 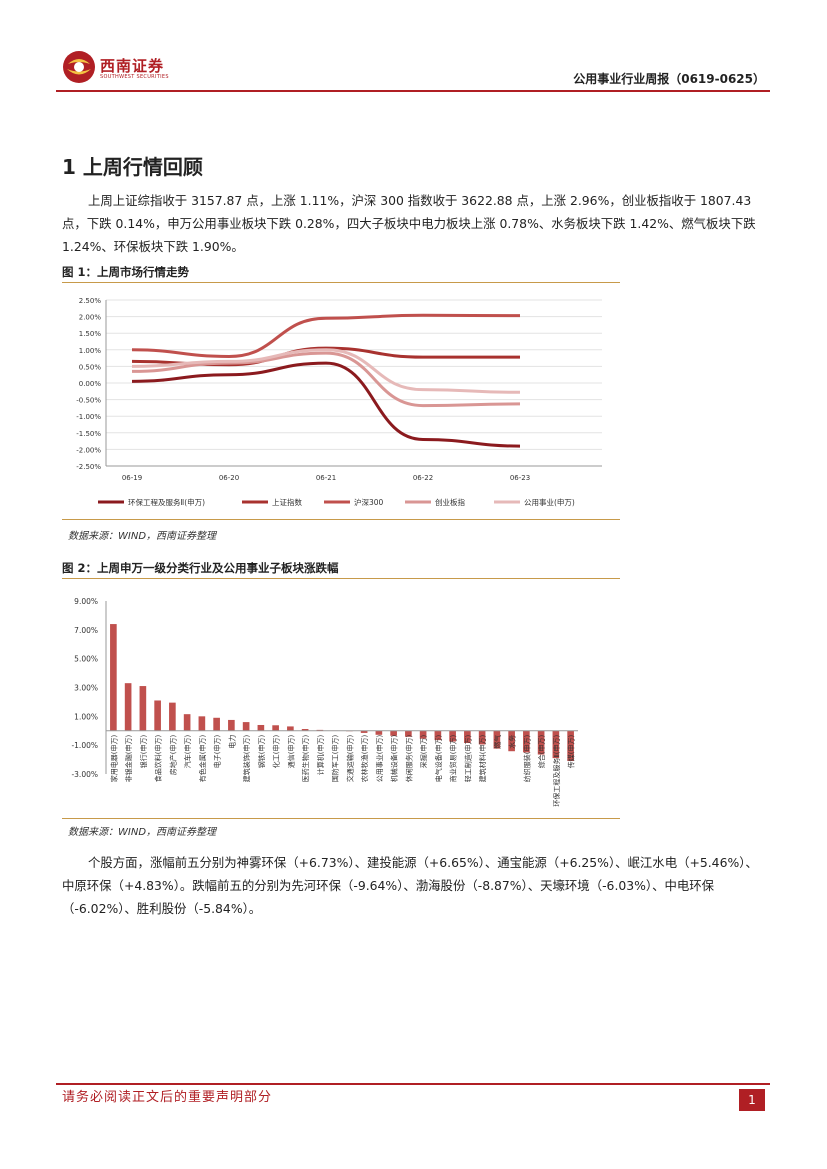 I want to click on category-label: 电子(申万), so click(x=217, y=751).